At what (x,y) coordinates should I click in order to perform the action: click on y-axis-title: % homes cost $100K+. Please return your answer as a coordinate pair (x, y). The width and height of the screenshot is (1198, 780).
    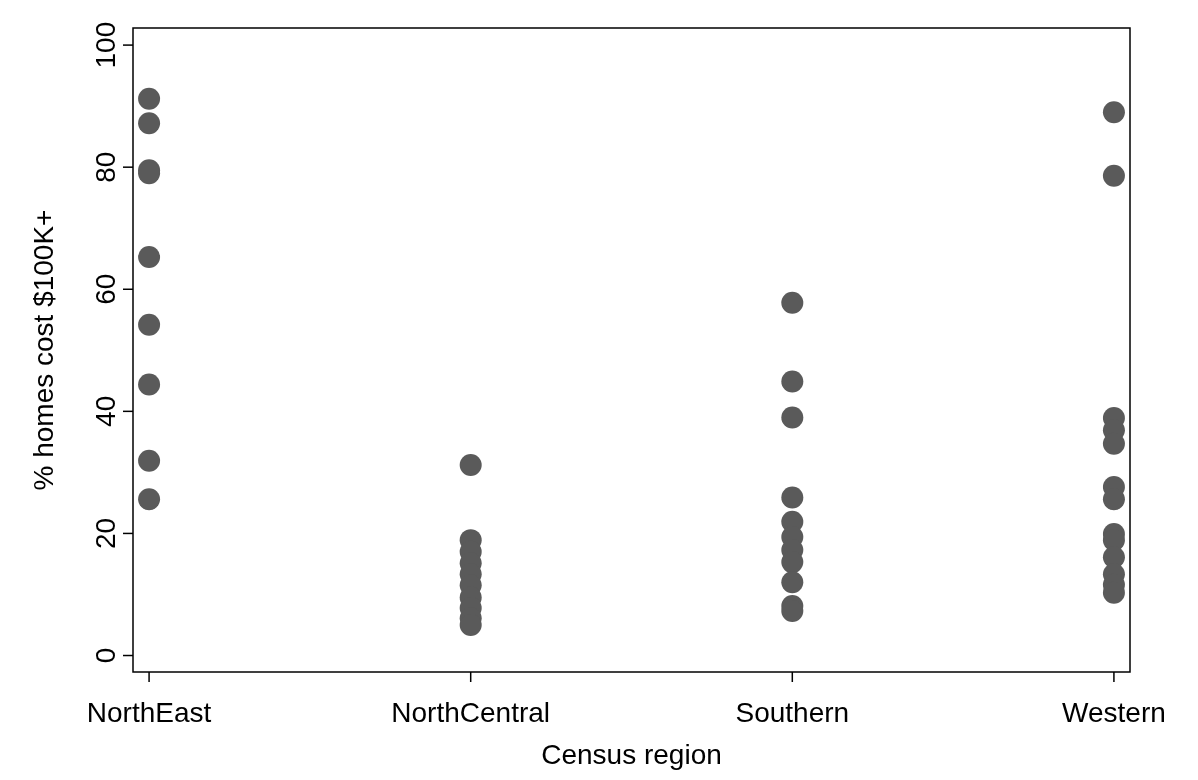
    Looking at the image, I should click on (43, 350).